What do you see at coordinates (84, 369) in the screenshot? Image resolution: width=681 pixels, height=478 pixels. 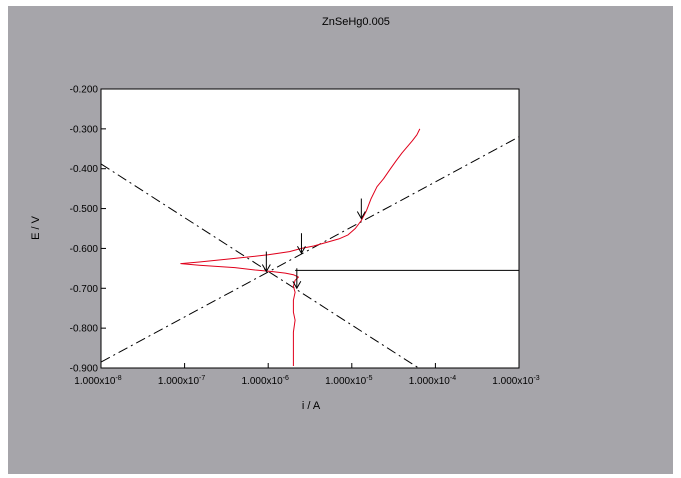 I see `y-tick-label: -0.900` at bounding box center [84, 369].